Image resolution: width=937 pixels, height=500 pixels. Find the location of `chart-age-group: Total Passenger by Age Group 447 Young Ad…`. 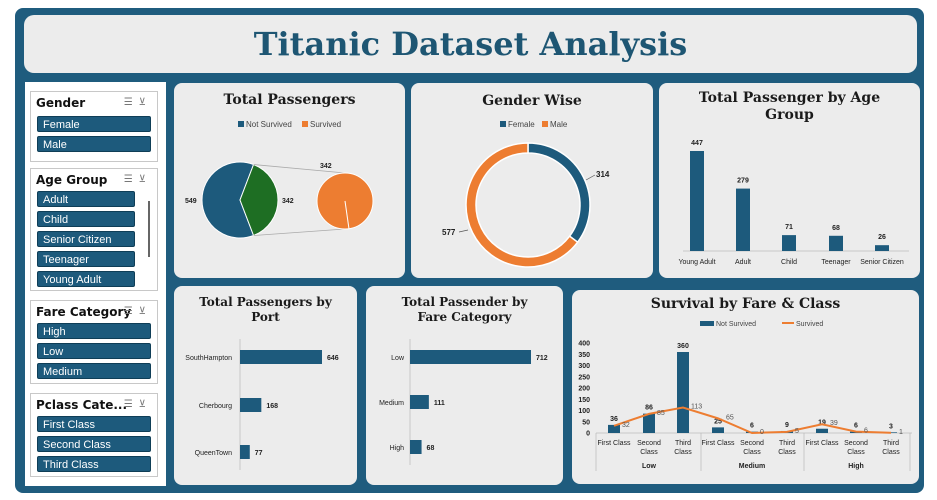

chart-age-group: Total Passenger by Age Group 447 Young Ad… is located at coordinates (789, 180).